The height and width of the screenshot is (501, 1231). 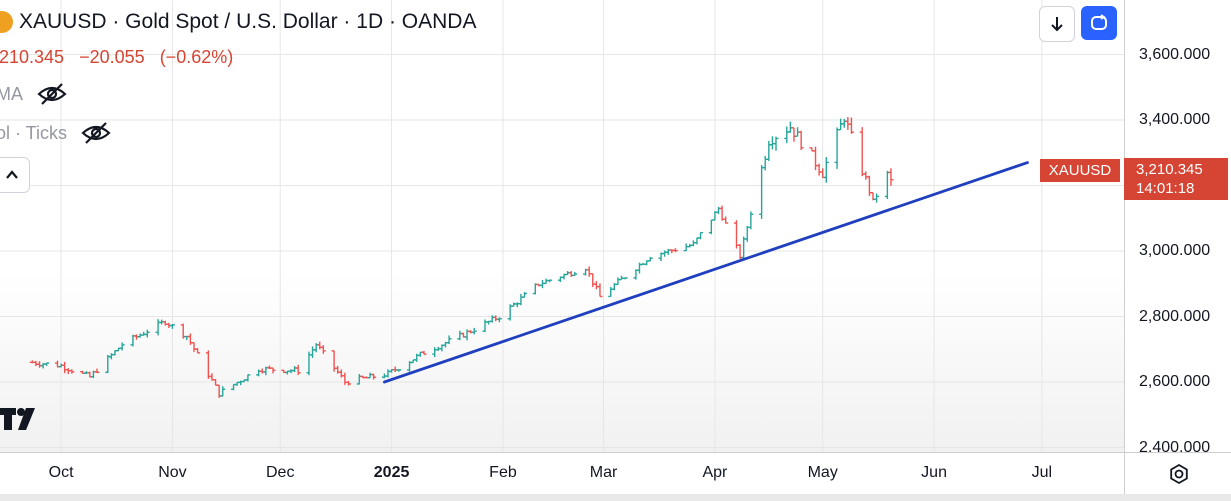 I want to click on arrow-down-icon, so click(x=1057, y=24).